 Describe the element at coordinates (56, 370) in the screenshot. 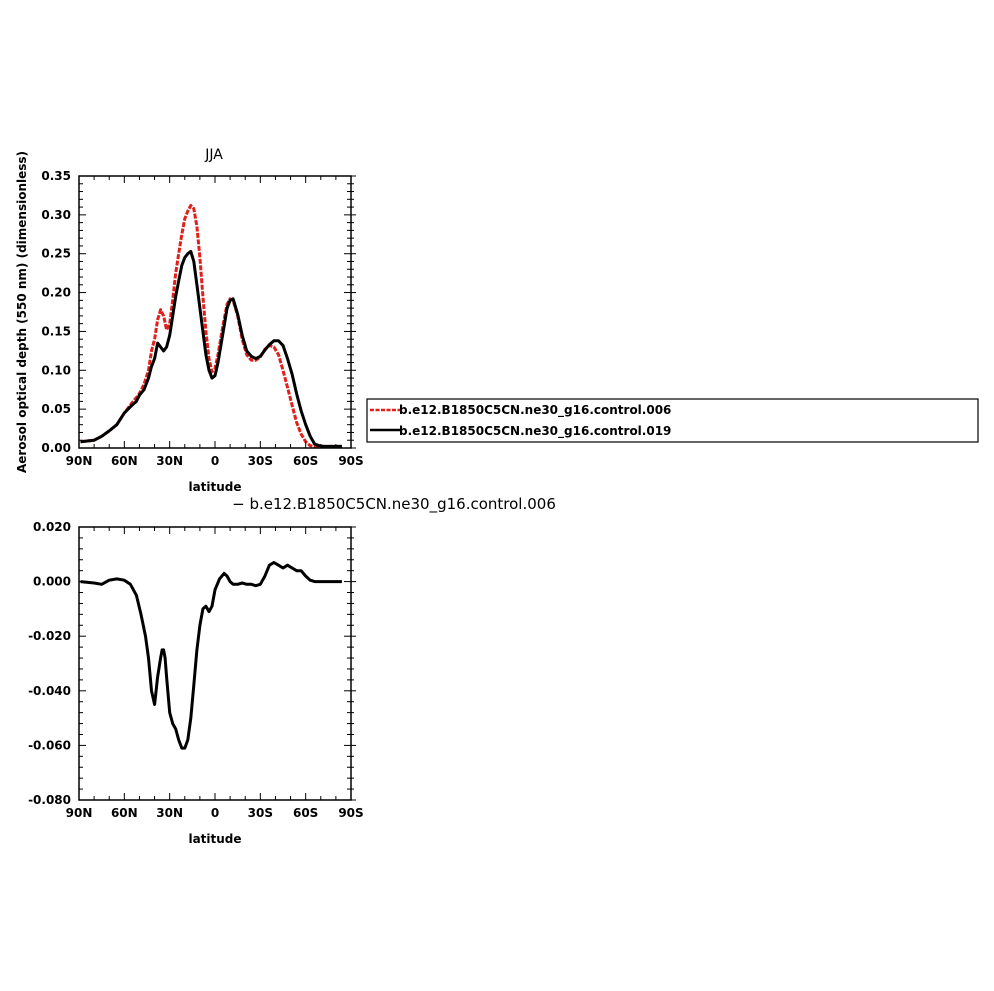

I see `y-tick-label: 0.10` at that location.